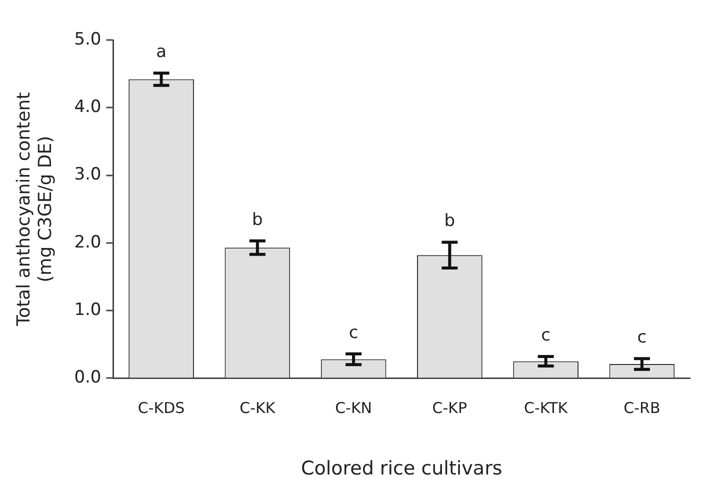 Image resolution: width=710 pixels, height=495 pixels. Describe the element at coordinates (258, 408) in the screenshot. I see `x-tick-label: C-KK` at that location.